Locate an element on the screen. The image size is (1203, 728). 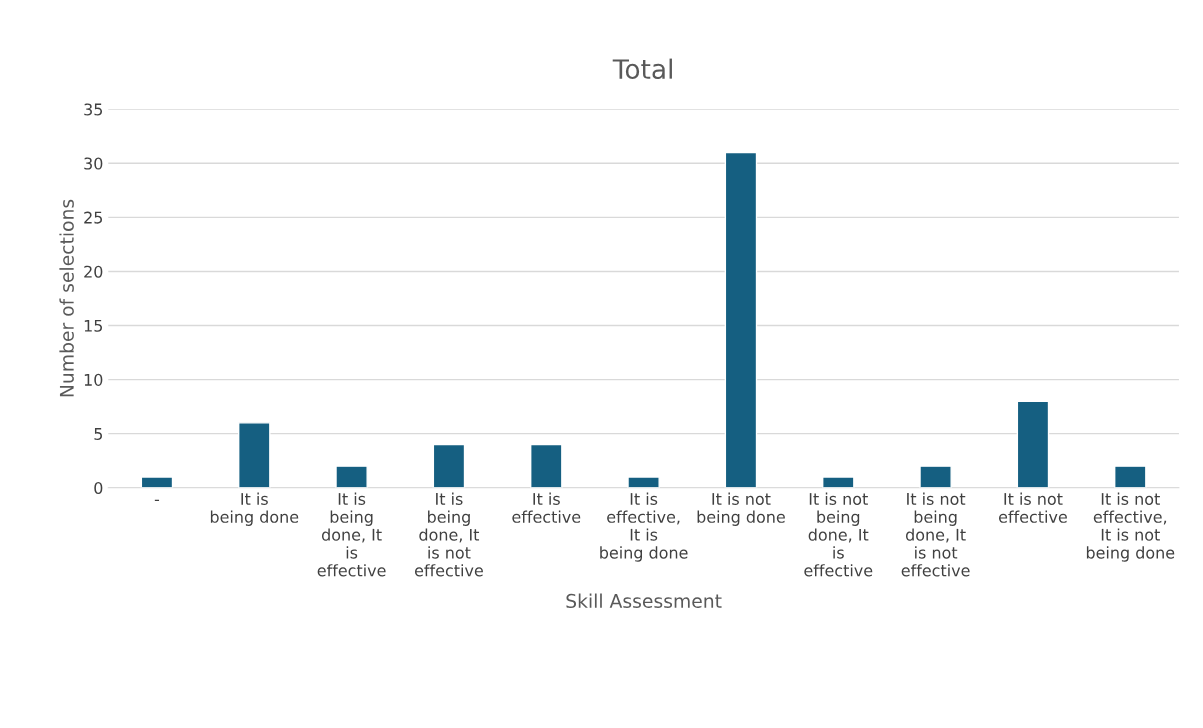
x-tick-label: It is not being done is located at coordinates (741, 509).